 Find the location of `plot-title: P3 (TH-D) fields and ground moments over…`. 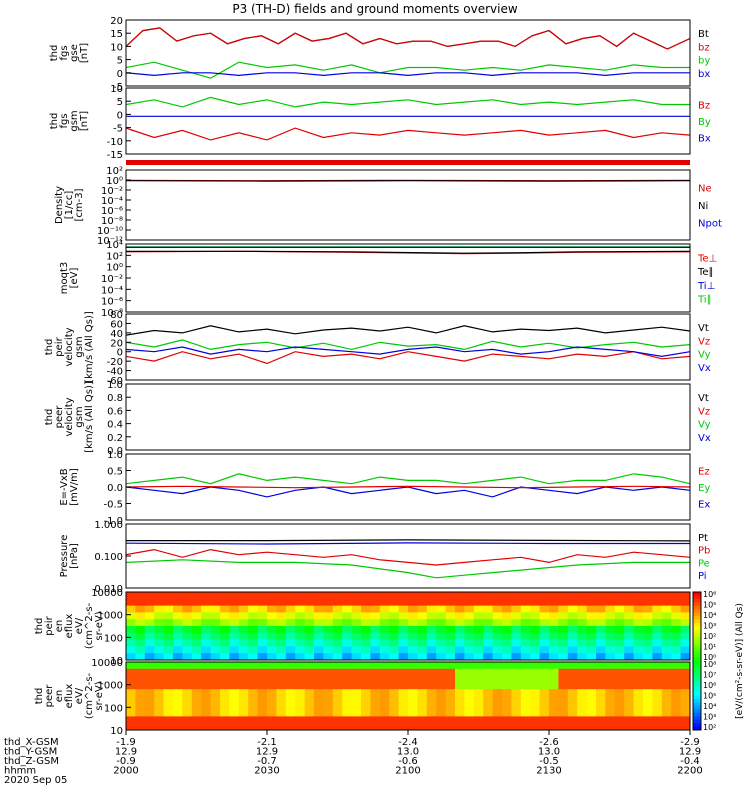

plot-title: P3 (TH-D) fields and ground moments over… is located at coordinates (374, 9).